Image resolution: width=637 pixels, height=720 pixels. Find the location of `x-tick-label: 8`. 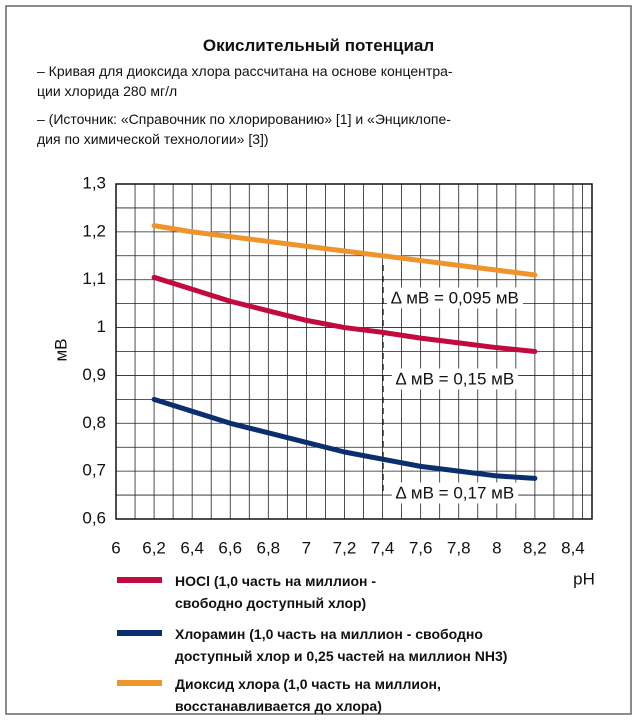

x-tick-label: 8 is located at coordinates (496, 547).